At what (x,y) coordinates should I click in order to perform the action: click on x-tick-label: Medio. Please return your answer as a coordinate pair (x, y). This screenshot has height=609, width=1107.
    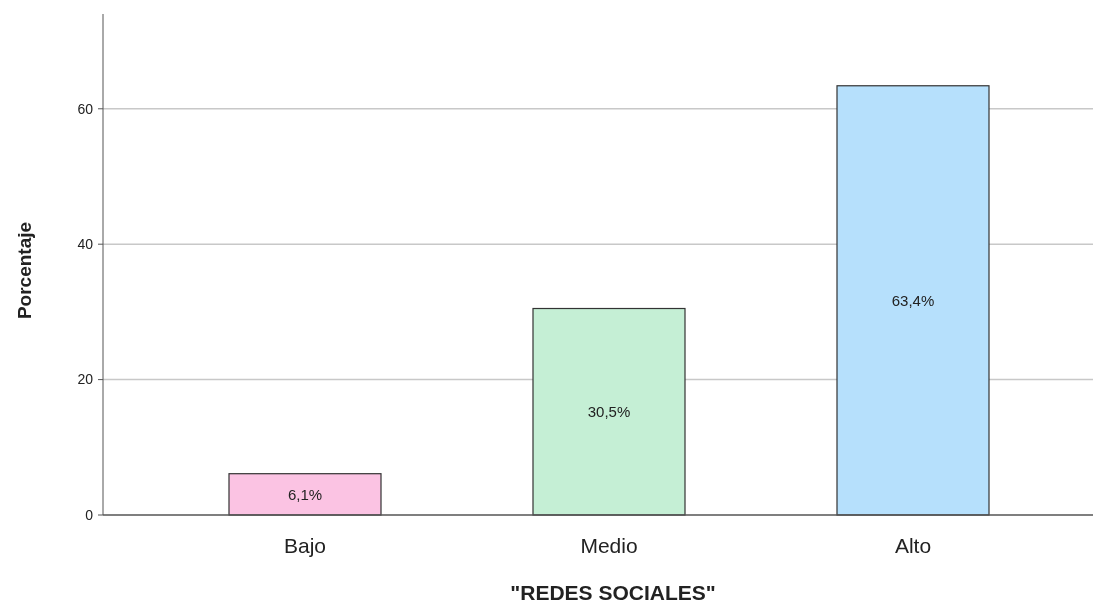
    Looking at the image, I should click on (609, 545).